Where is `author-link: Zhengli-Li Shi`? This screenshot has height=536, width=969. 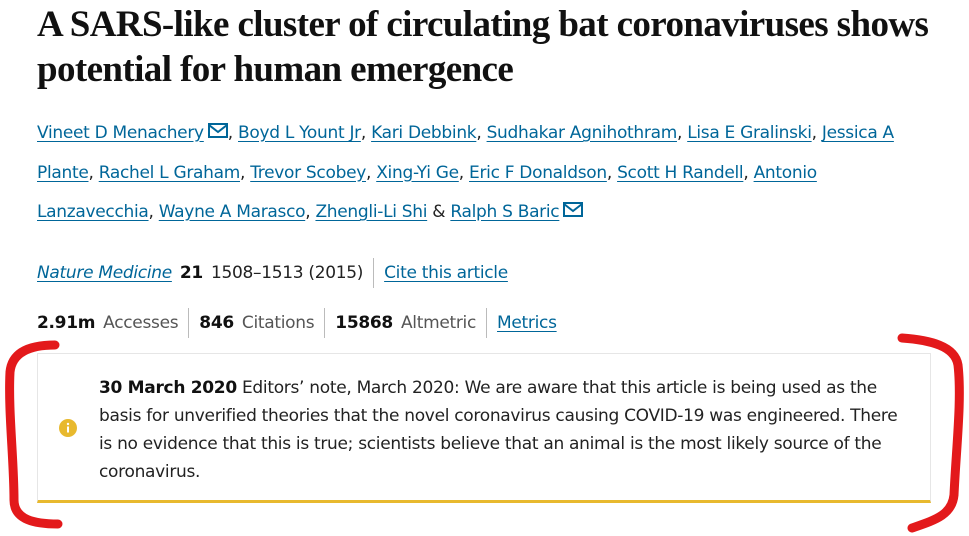 author-link: Zhengli-Li Shi is located at coordinates (371, 212).